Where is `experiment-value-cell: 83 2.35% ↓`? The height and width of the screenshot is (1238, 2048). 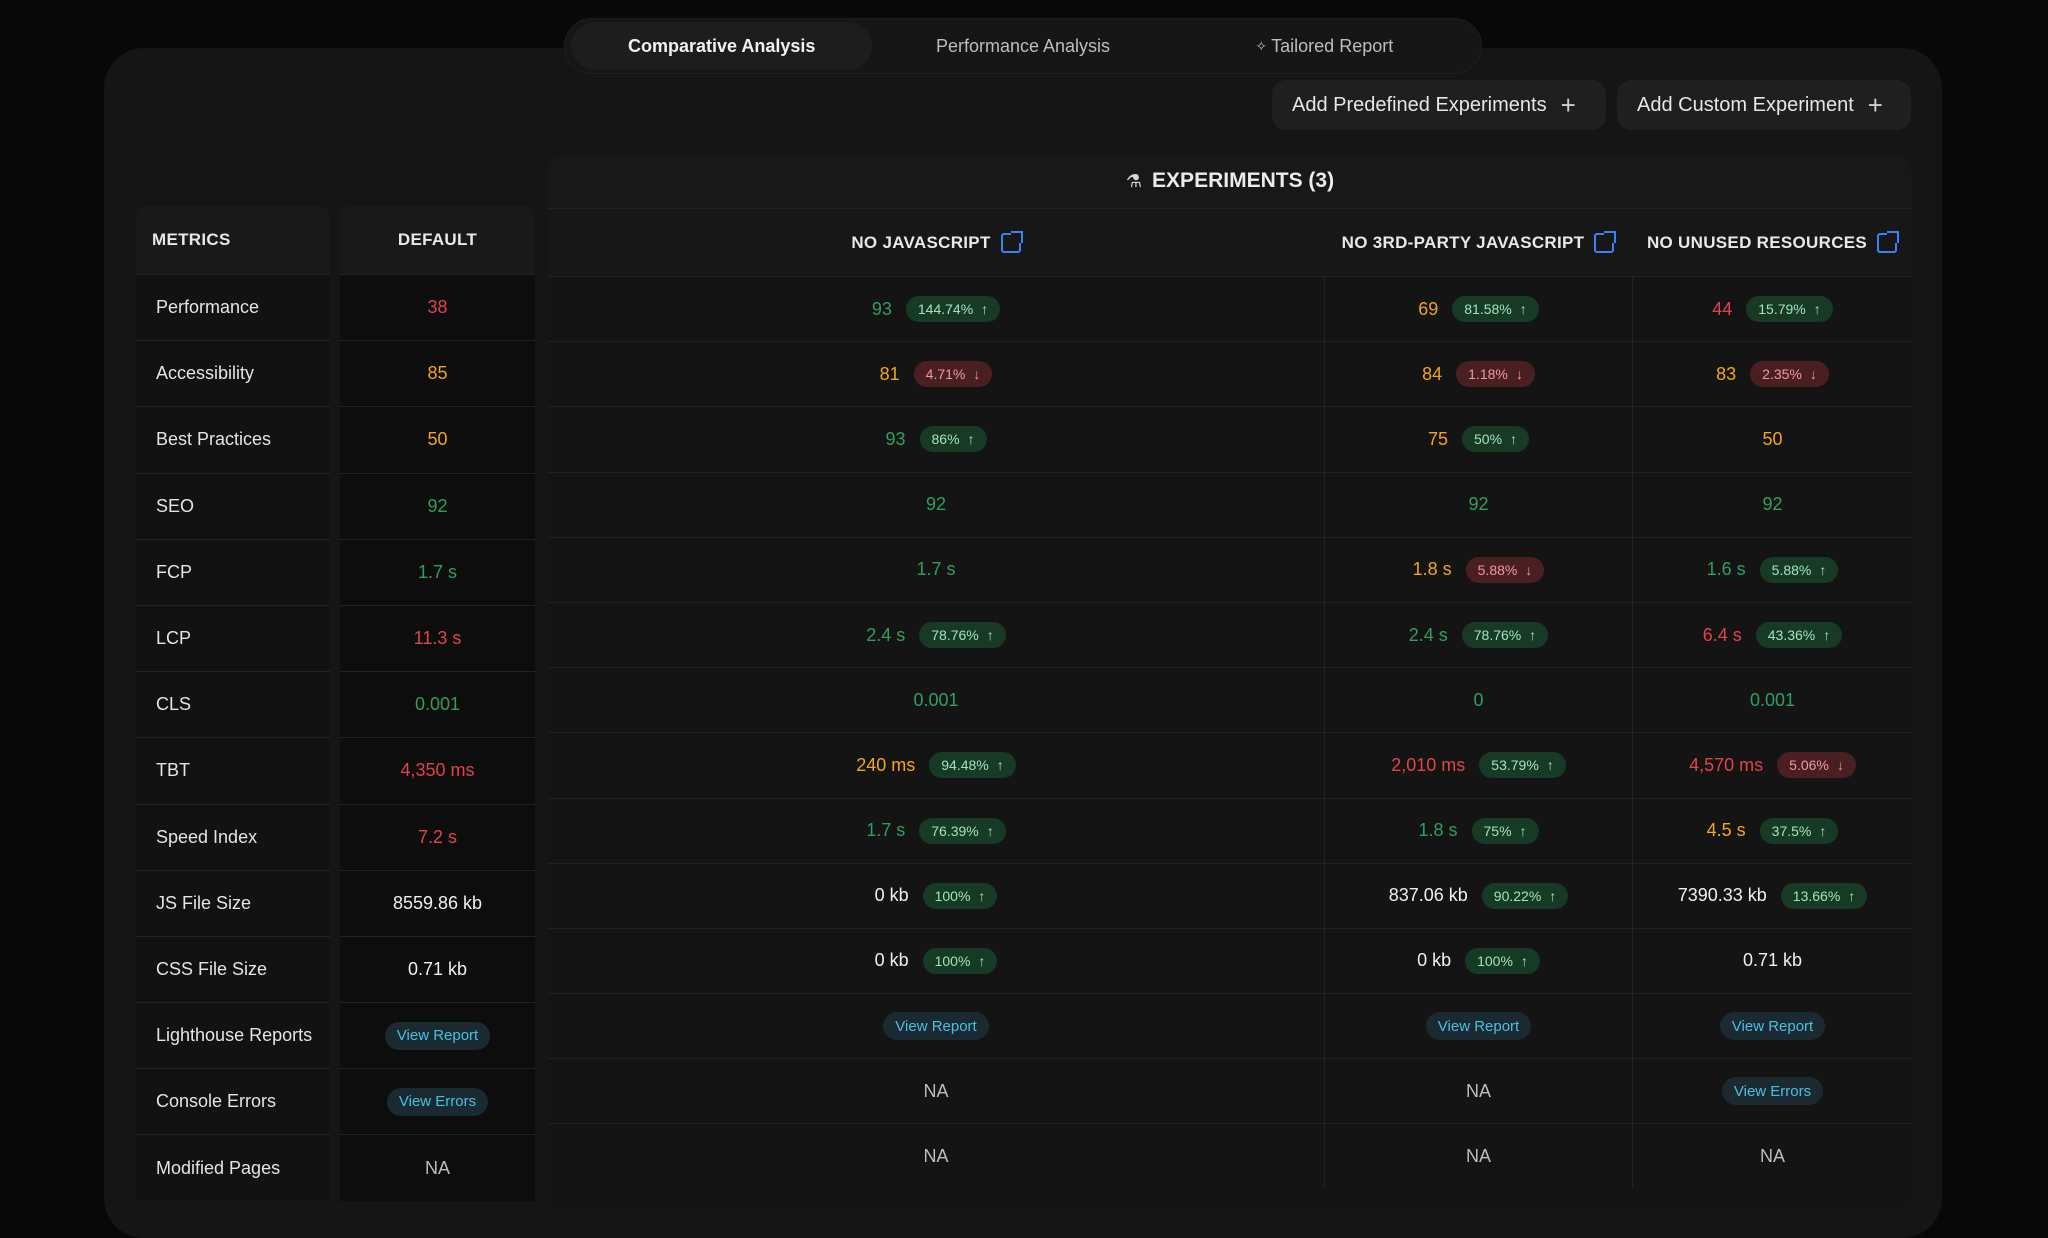 experiment-value-cell: 83 2.35% ↓ is located at coordinates (1772, 373).